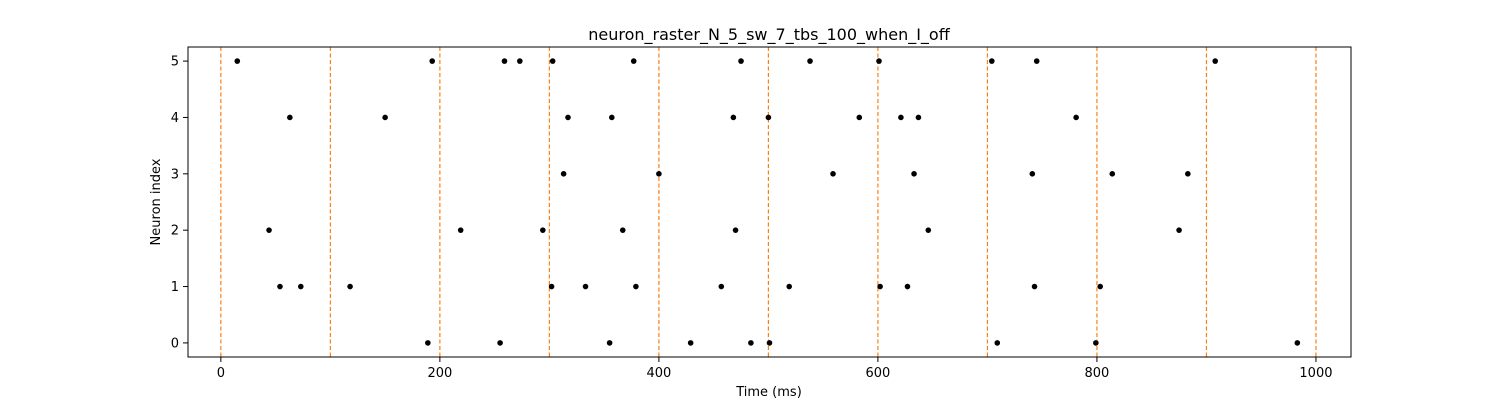  What do you see at coordinates (175, 231) in the screenshot?
I see `y-tick-label: 2` at bounding box center [175, 231].